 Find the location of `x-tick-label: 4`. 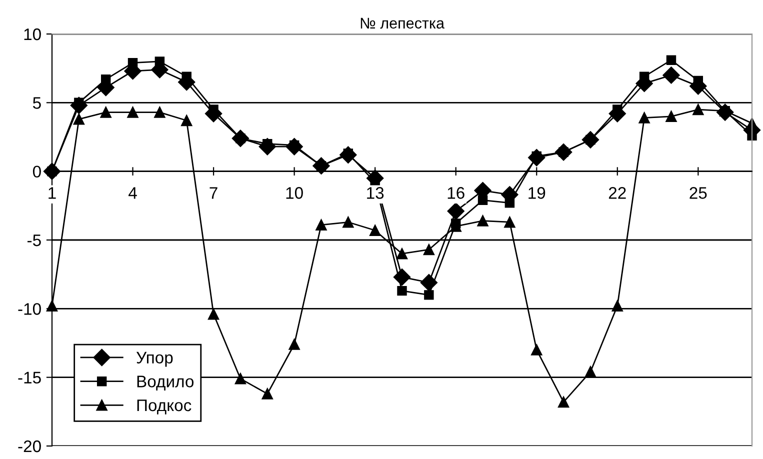

x-tick-label: 4 is located at coordinates (132, 193).